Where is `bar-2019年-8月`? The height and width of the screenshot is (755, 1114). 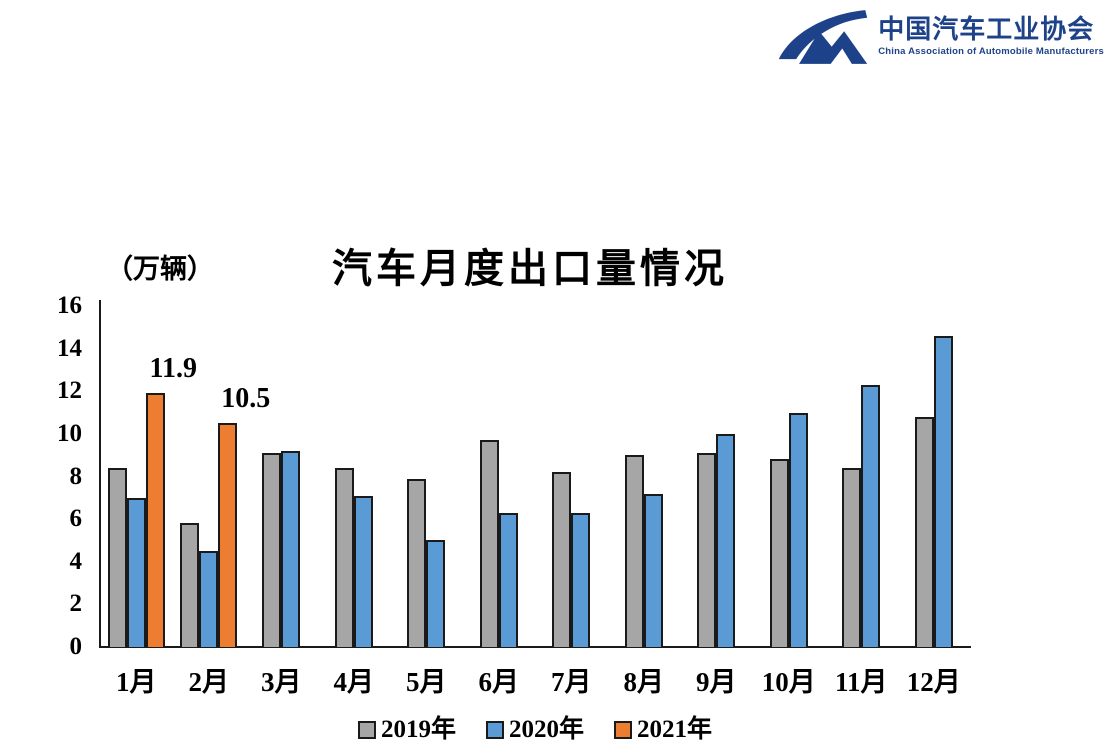 bar-2019年-8月 is located at coordinates (634, 551).